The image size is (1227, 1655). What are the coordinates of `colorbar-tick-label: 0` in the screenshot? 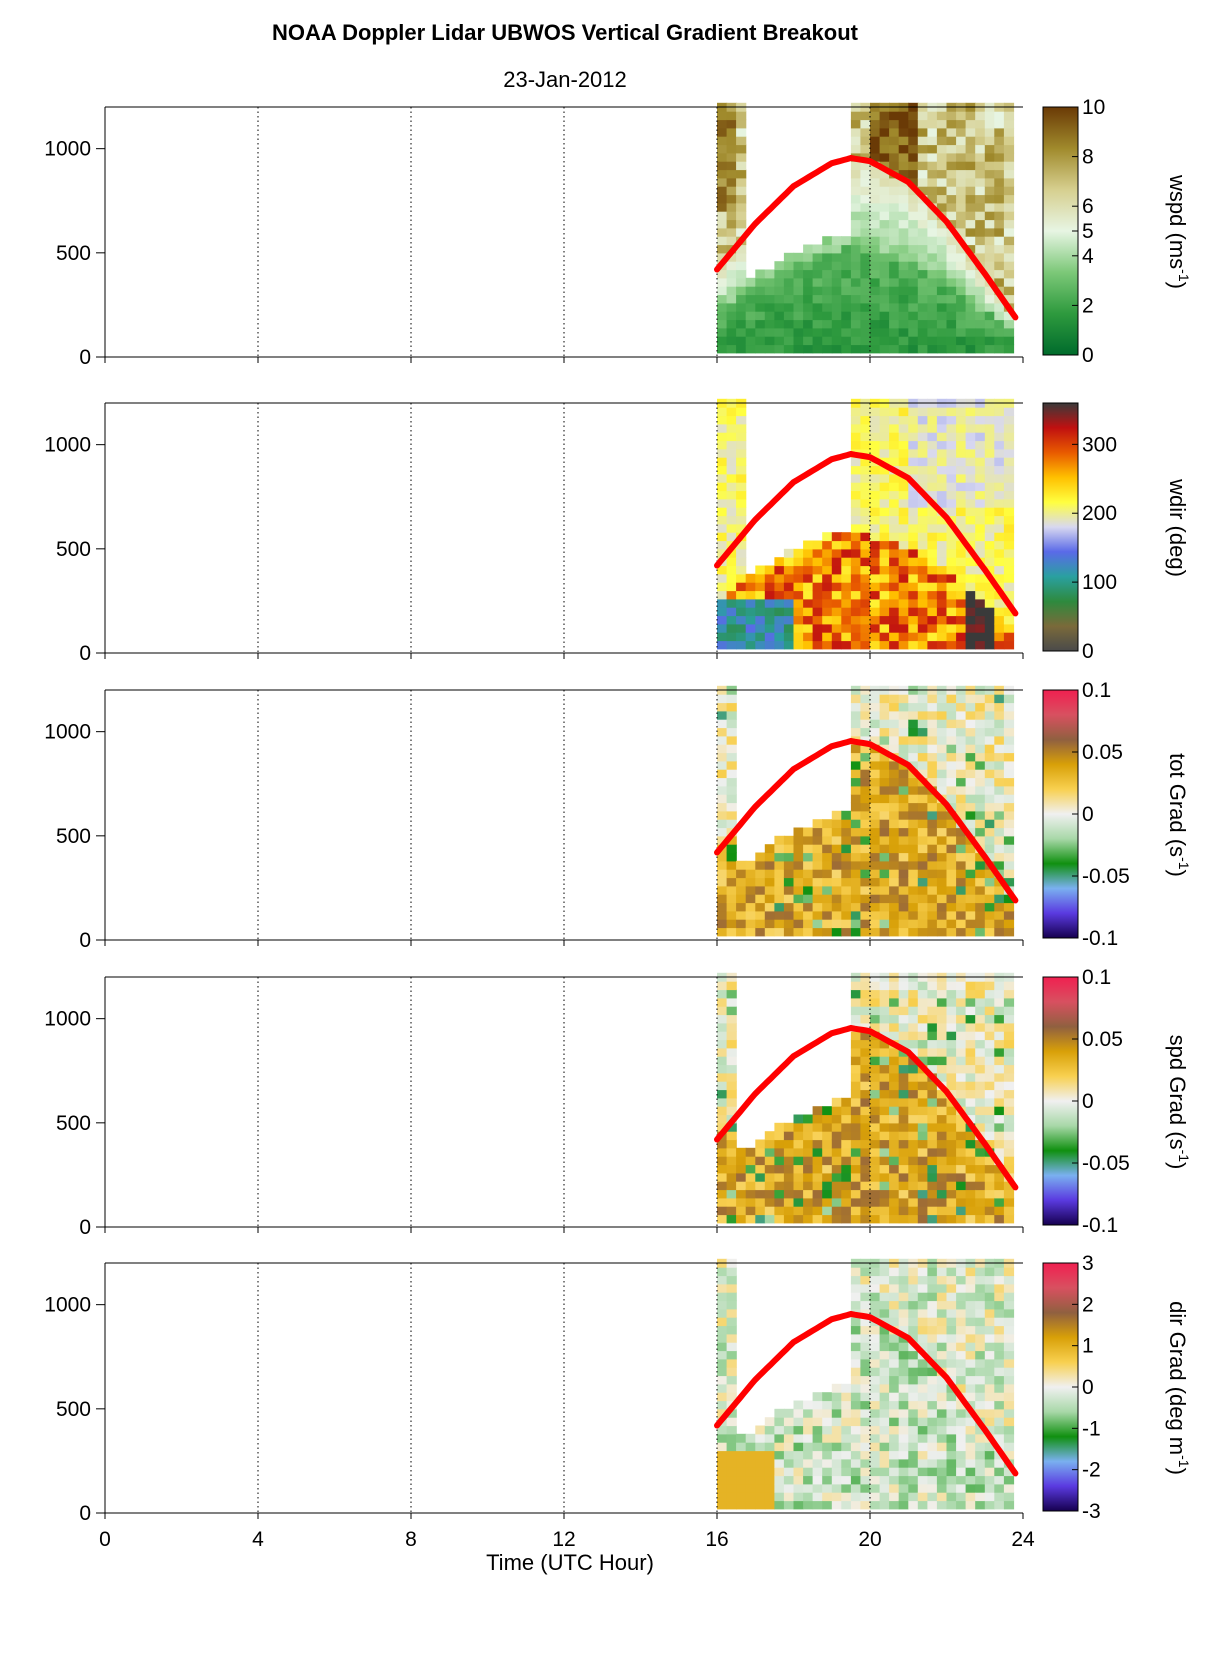 It's located at (1088, 1387).